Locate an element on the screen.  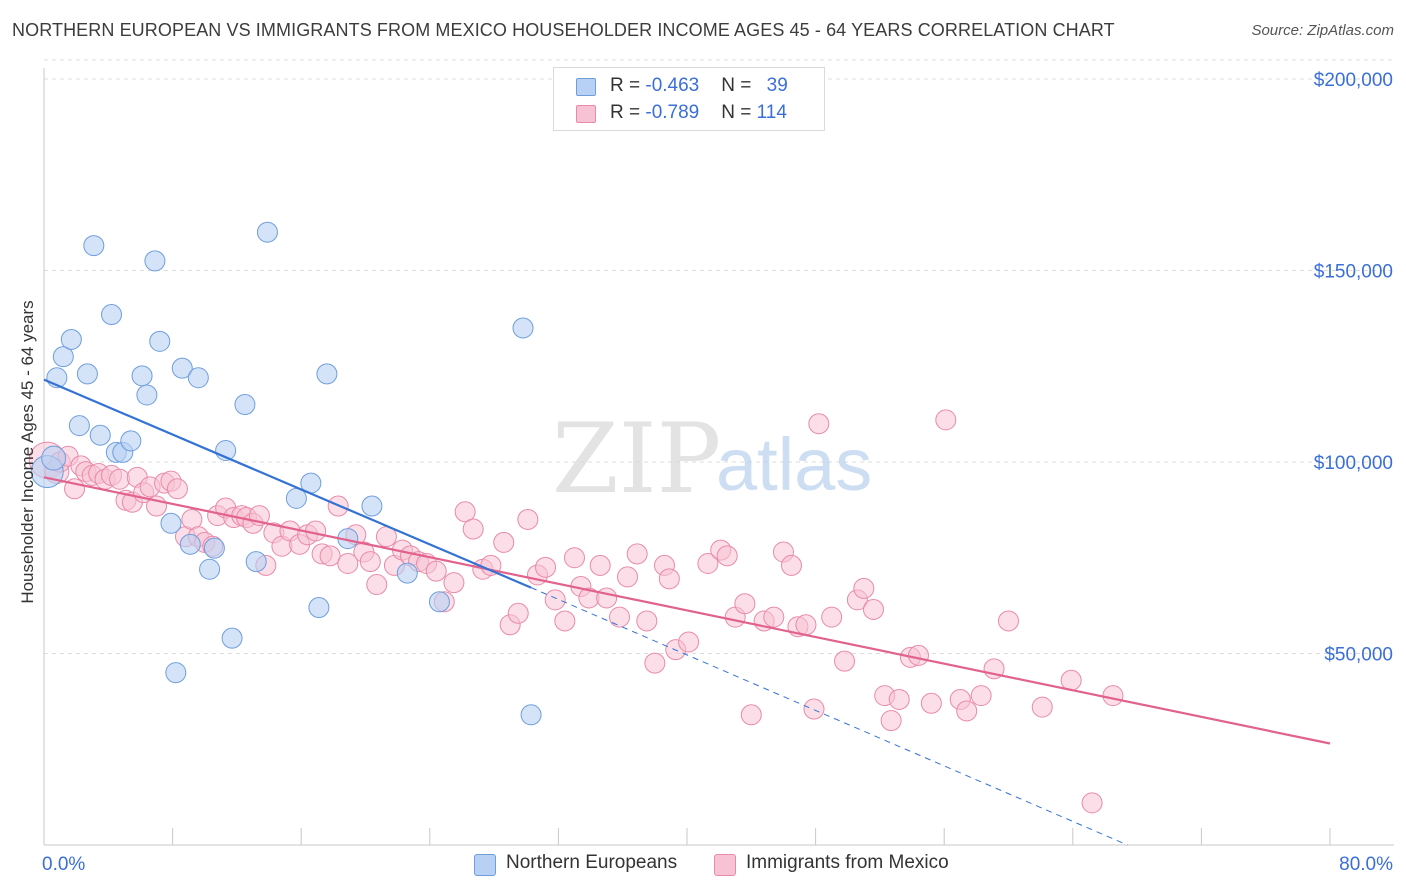
y-axis-label-wrap: Householder Income Ages 45 - 64 years is located at coordinates (28, 446).